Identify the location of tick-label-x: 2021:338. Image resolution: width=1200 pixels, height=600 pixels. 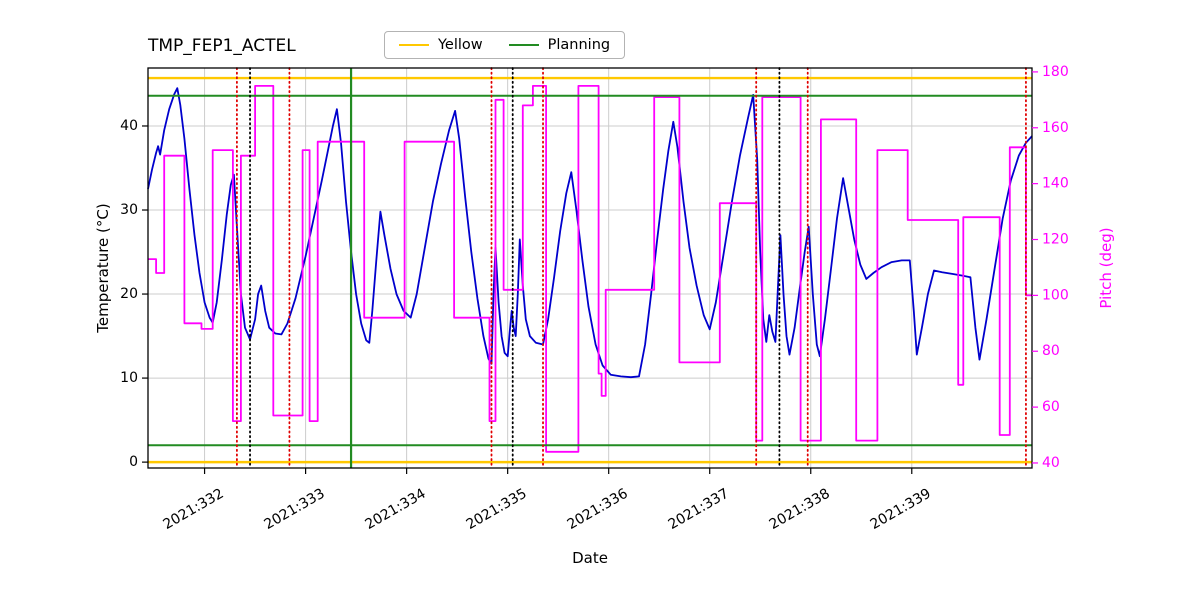
(800, 509).